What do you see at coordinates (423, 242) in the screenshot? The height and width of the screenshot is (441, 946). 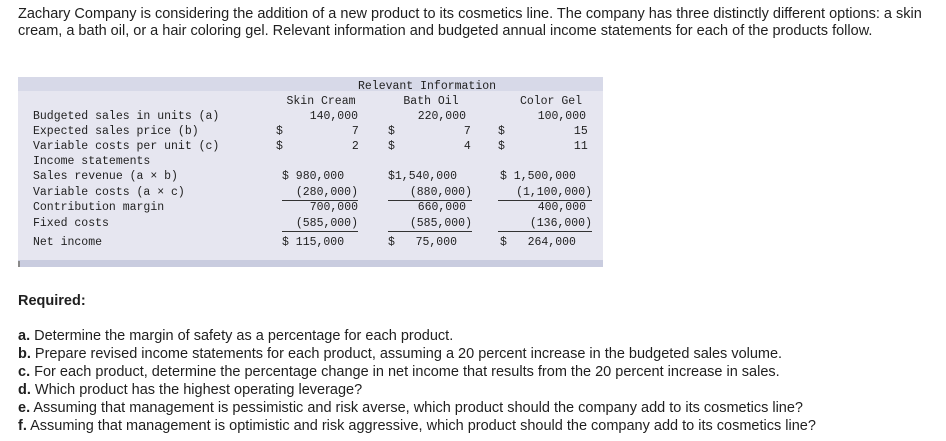 I see `cell-bath-oil-net-income: $ 75,000` at bounding box center [423, 242].